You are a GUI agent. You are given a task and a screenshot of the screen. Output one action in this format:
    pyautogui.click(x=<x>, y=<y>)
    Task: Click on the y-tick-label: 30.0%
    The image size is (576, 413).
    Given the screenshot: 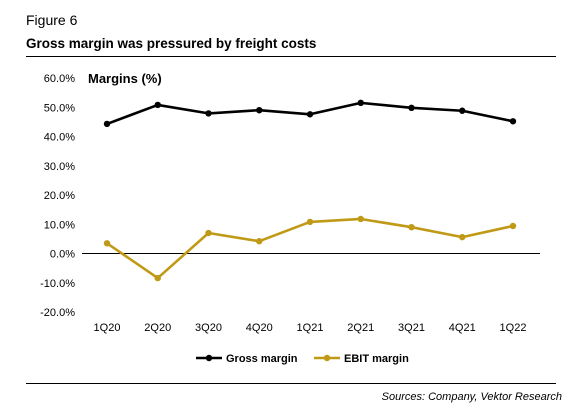 What is the action you would take?
    pyautogui.click(x=59, y=167)
    